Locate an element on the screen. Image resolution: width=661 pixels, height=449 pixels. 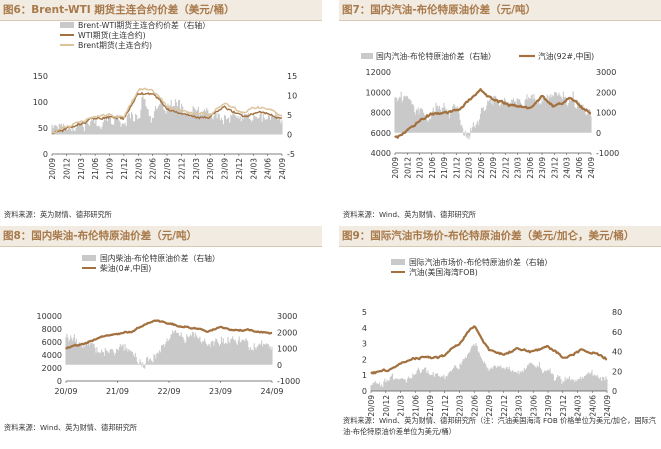
y-tick-left: 12000 is located at coordinates (378, 72).